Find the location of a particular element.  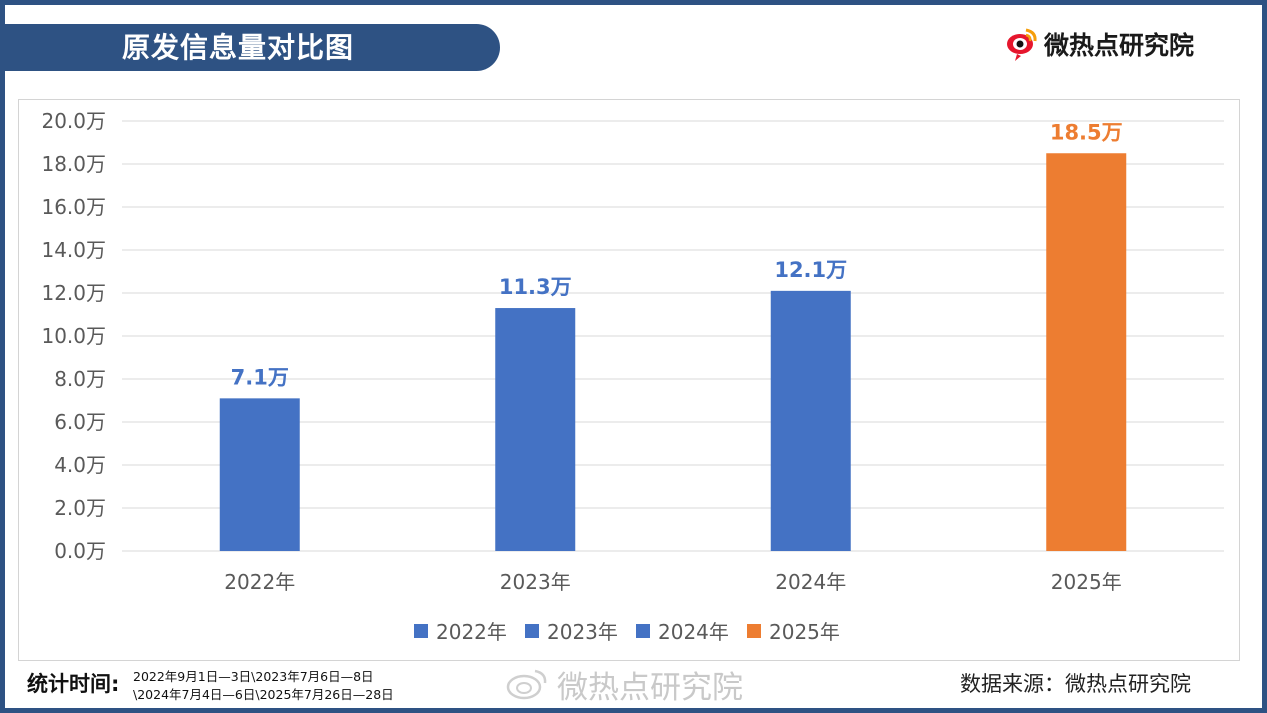

x-tick-label: 2024年 is located at coordinates (810, 582).